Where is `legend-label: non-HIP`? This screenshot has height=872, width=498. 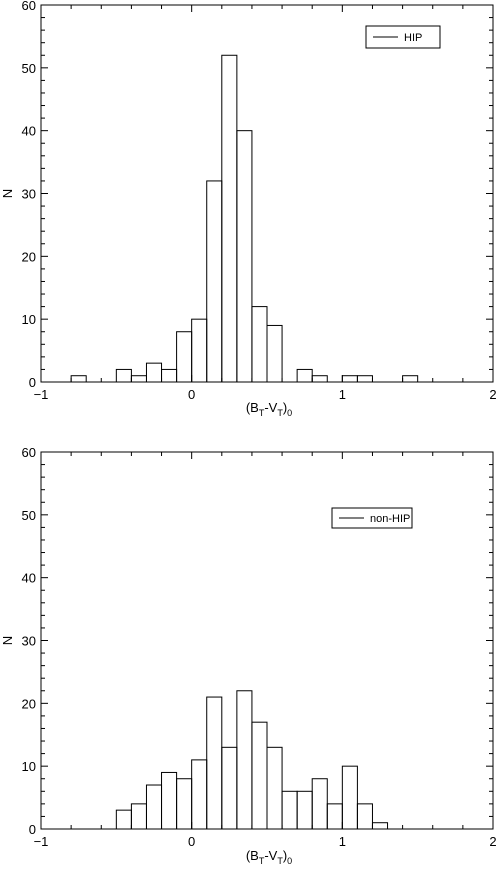 legend-label: non-HIP is located at coordinates (390, 519).